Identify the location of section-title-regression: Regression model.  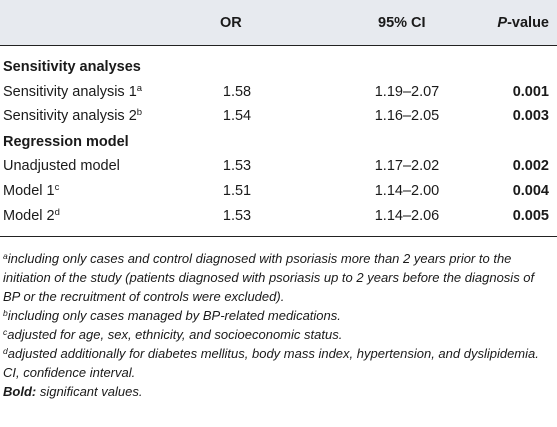
(66, 142).